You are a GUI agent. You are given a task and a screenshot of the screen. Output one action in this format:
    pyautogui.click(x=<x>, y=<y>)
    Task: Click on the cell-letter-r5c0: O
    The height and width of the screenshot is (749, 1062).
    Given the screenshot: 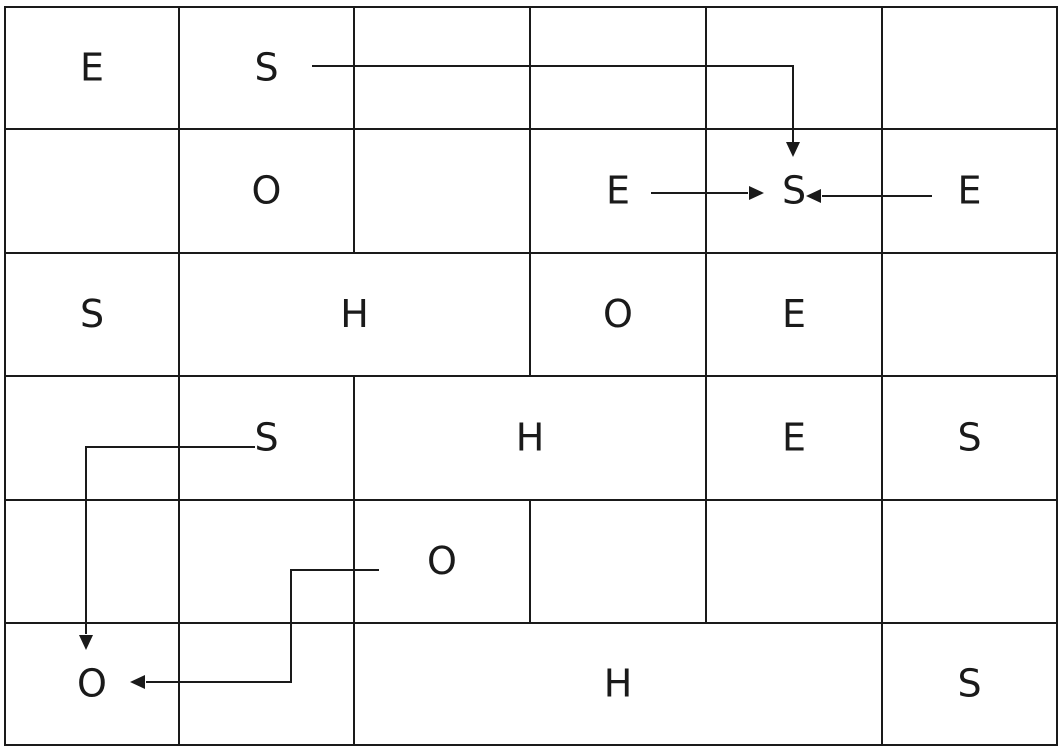 What is the action you would take?
    pyautogui.click(x=92, y=684)
    